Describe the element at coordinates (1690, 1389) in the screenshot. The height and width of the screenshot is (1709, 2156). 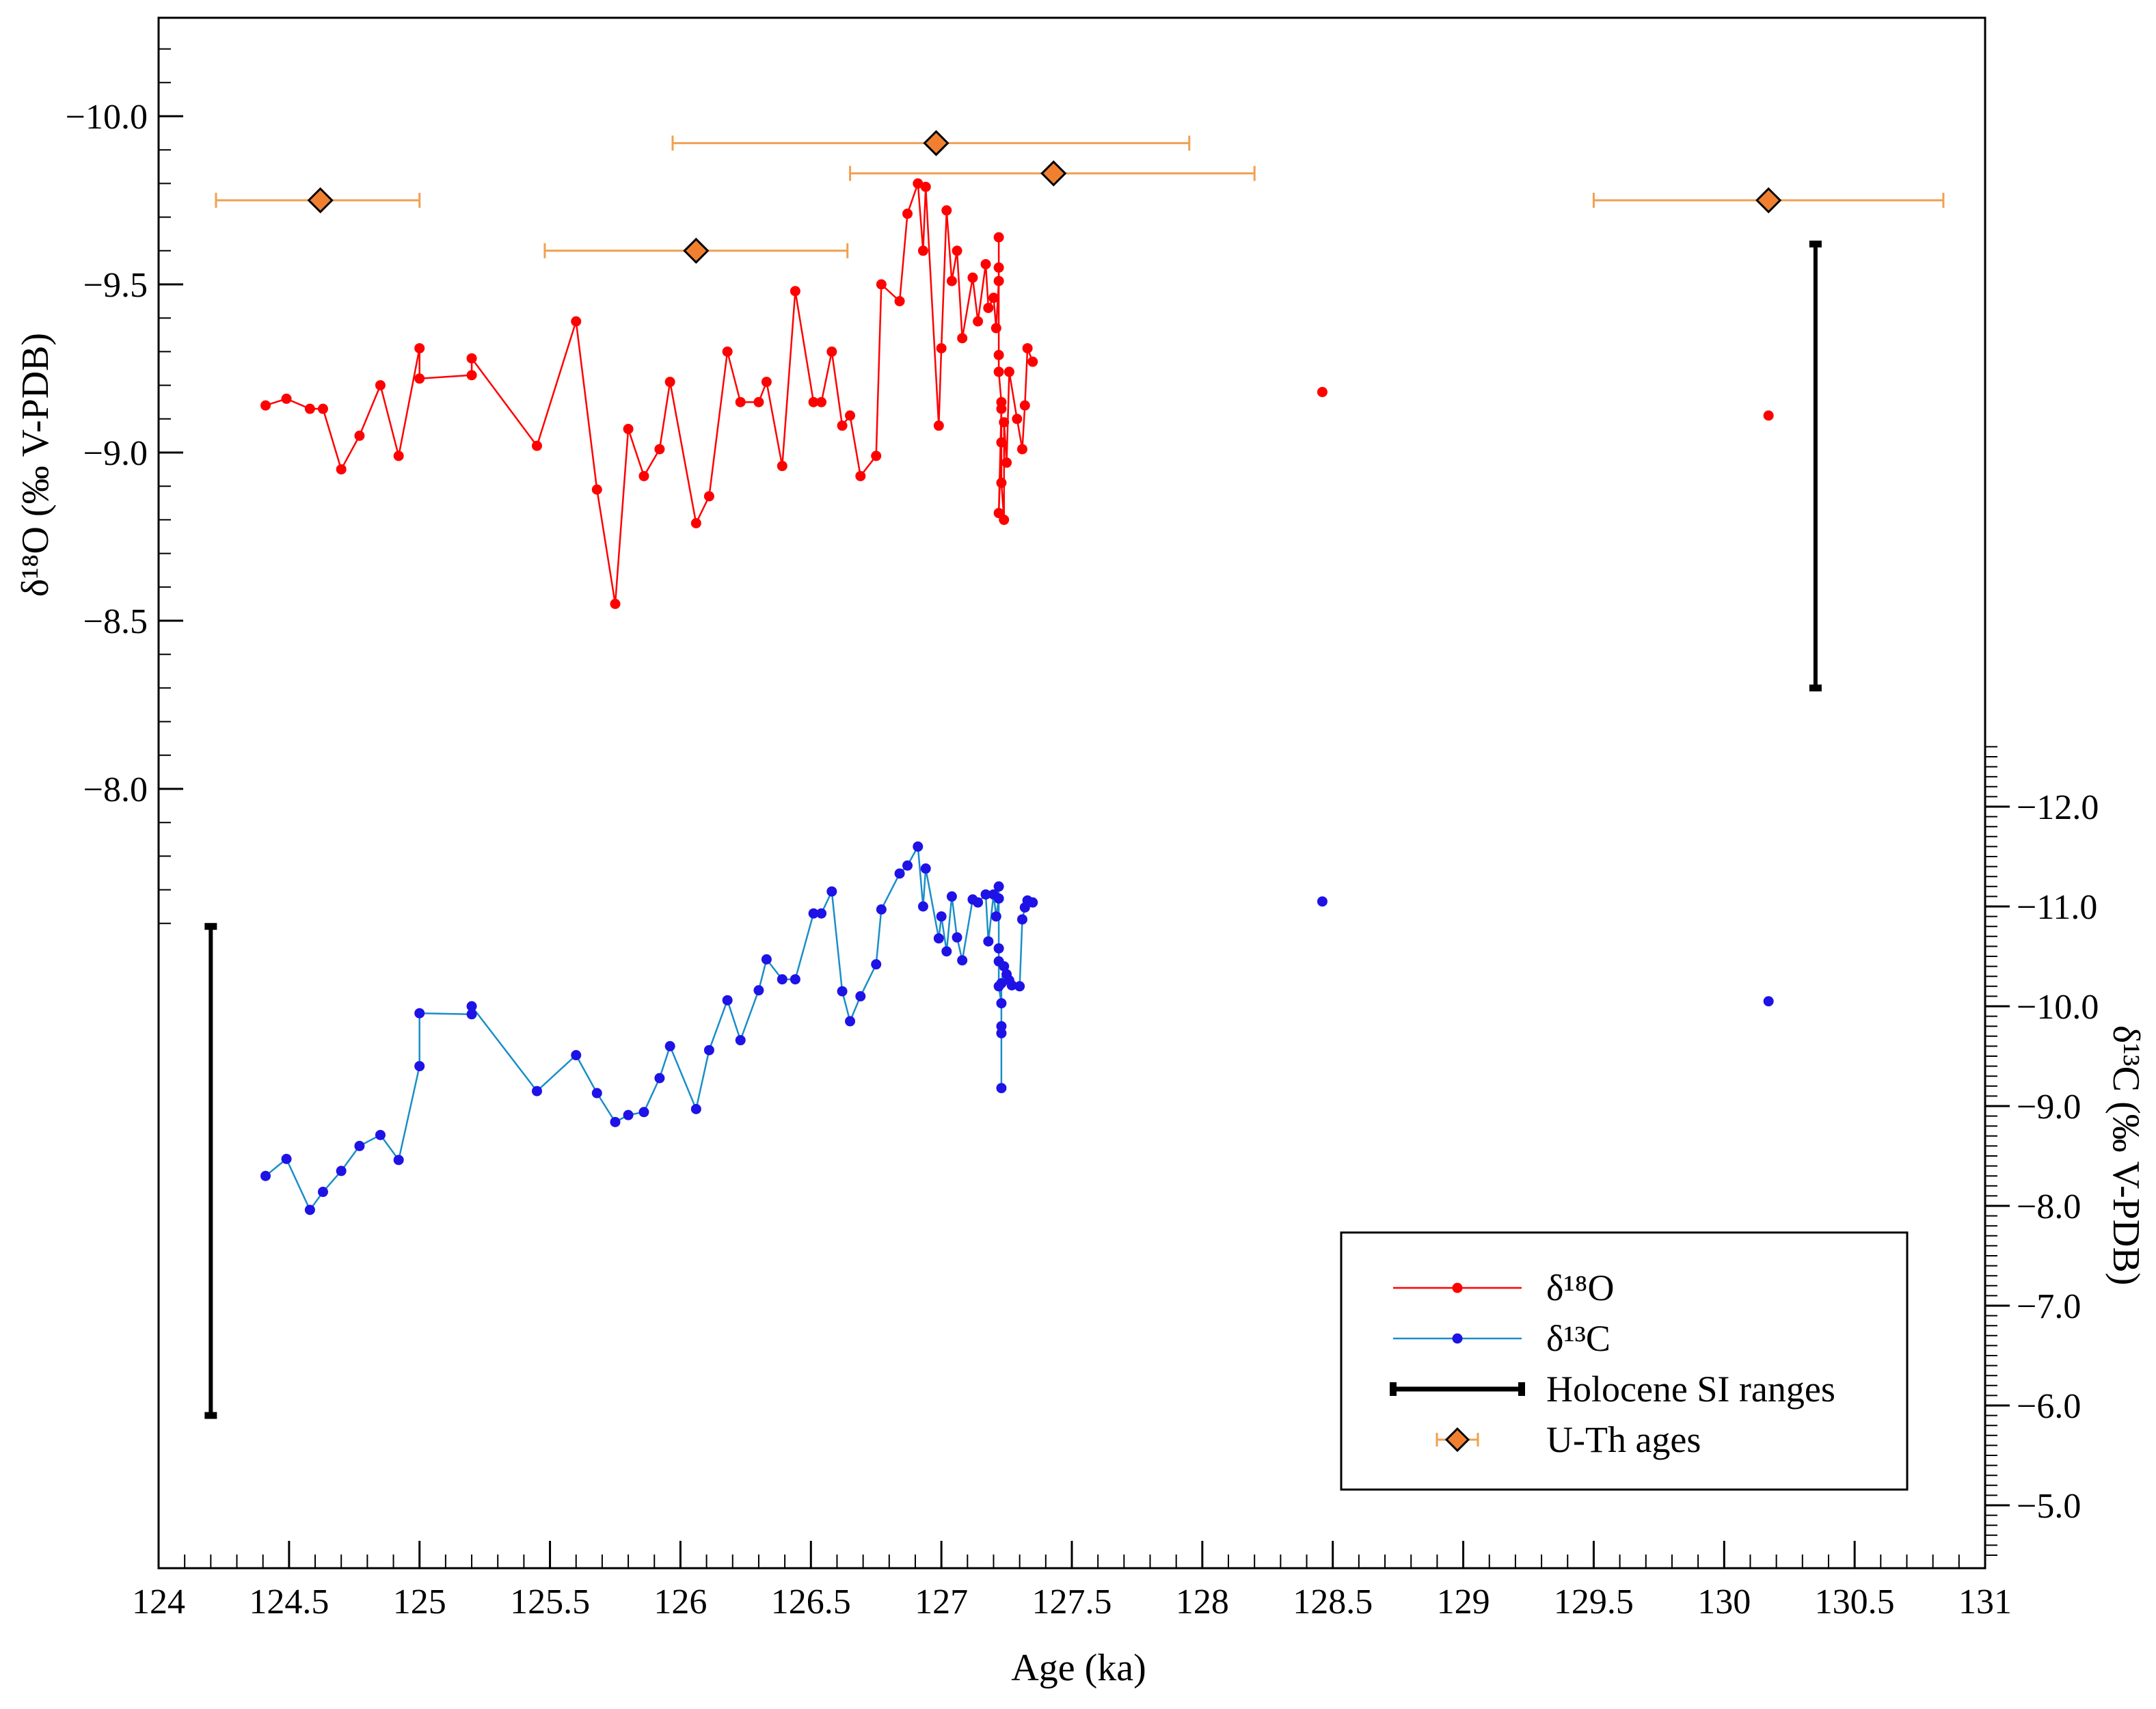
I see `legend-label-si: Holocene SI ranges` at that location.